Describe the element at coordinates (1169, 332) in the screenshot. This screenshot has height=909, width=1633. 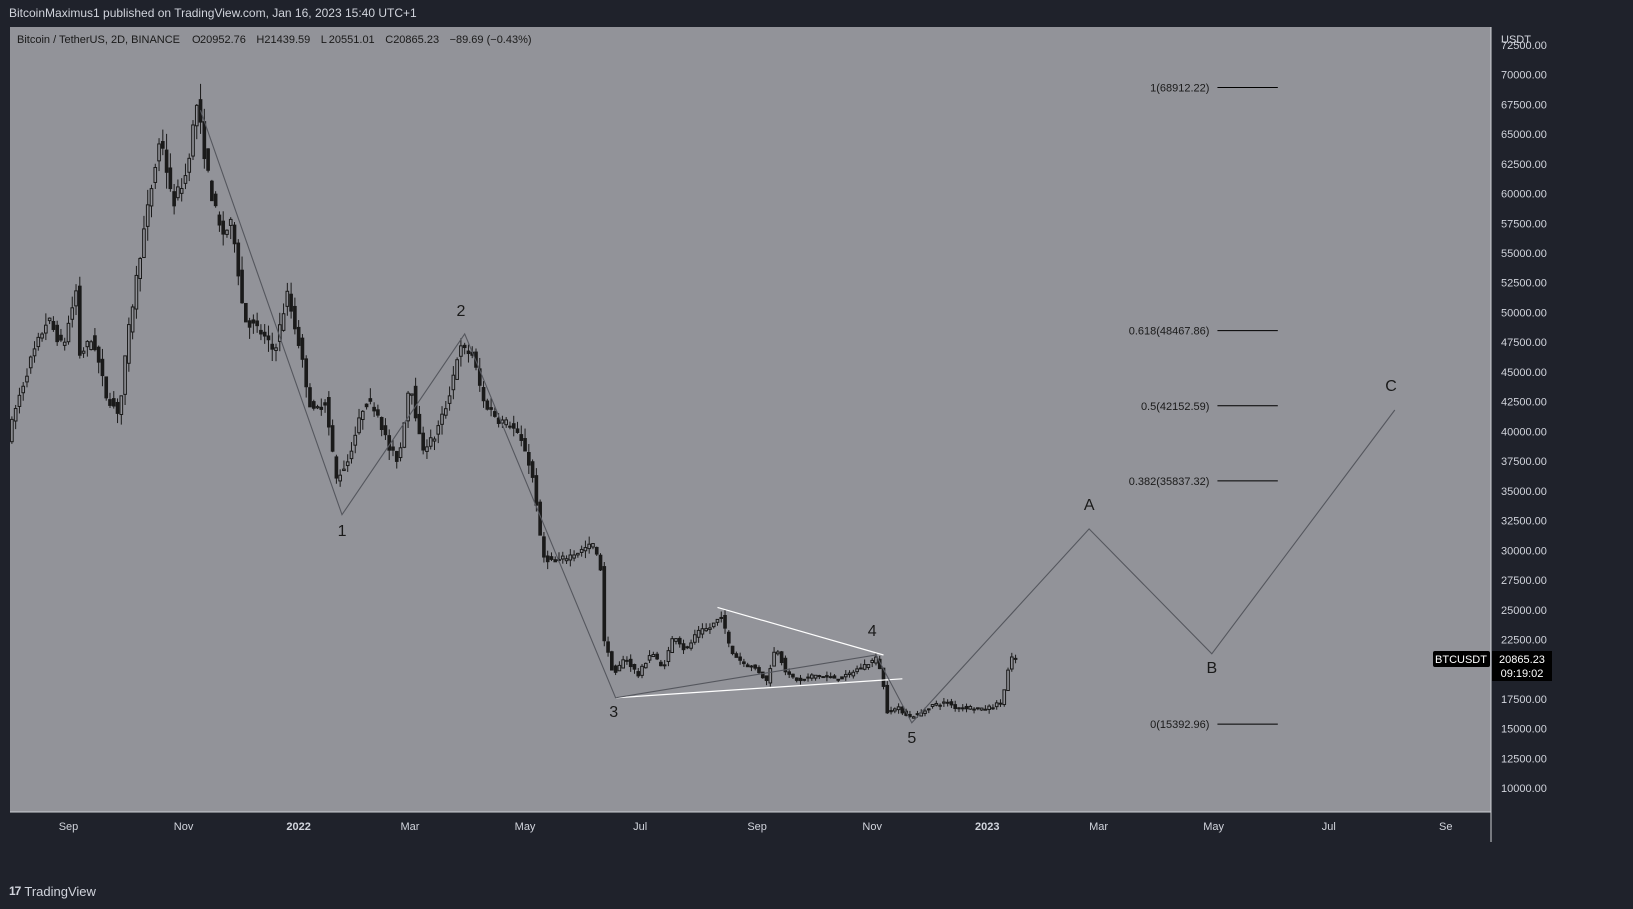
I see `fib-level-label: 0.618(48467.86)` at that location.